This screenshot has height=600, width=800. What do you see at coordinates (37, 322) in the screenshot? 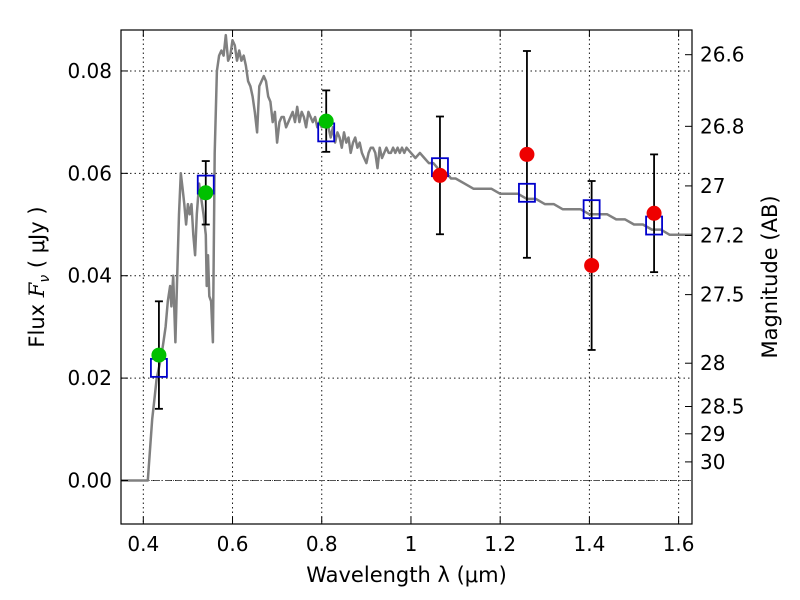
I see `y-axis-label-prefix: Flux` at bounding box center [37, 322].